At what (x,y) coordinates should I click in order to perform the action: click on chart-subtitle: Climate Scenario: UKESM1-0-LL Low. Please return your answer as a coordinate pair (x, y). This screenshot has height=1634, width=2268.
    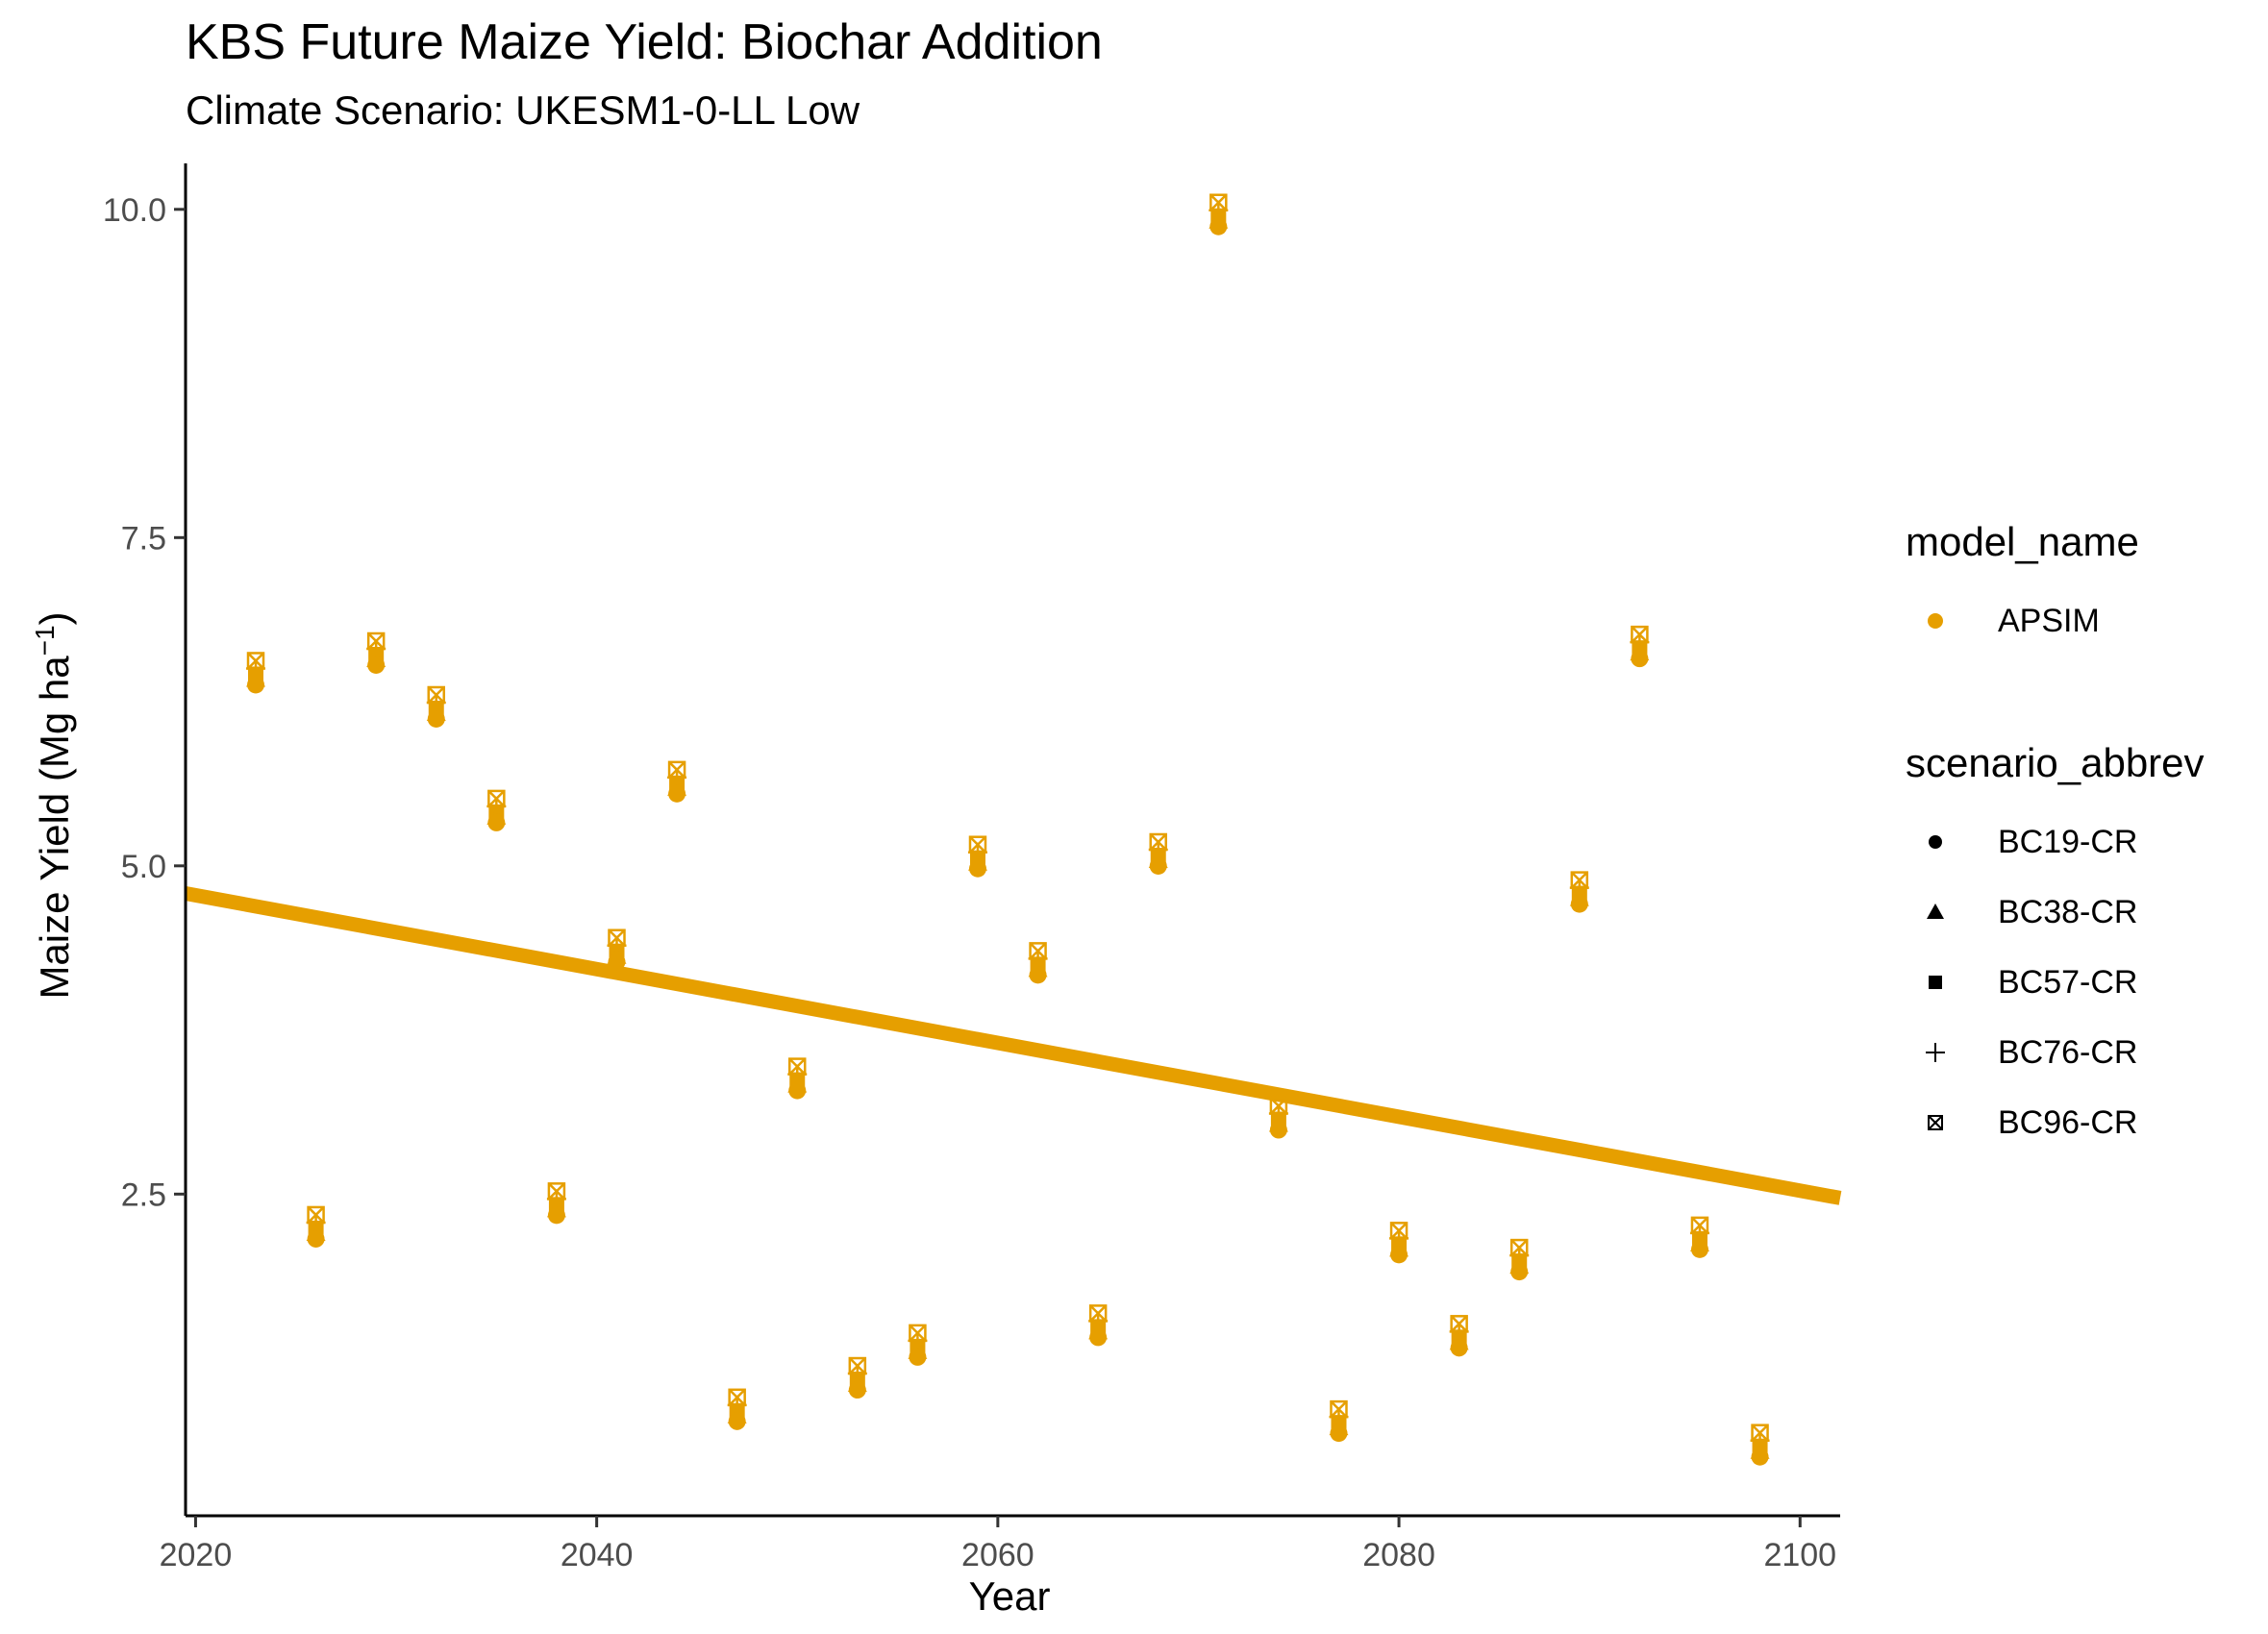
    Looking at the image, I should click on (523, 110).